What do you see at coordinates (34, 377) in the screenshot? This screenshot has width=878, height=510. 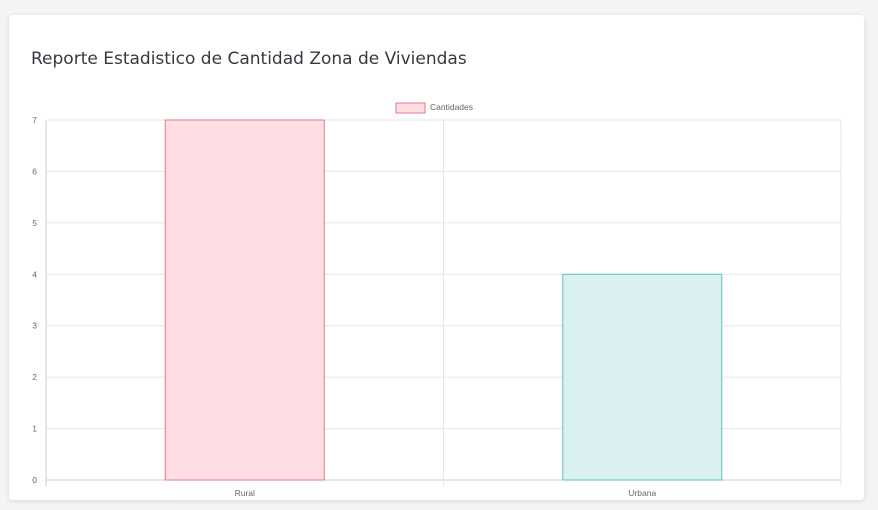 I see `y-tick-label: 2` at bounding box center [34, 377].